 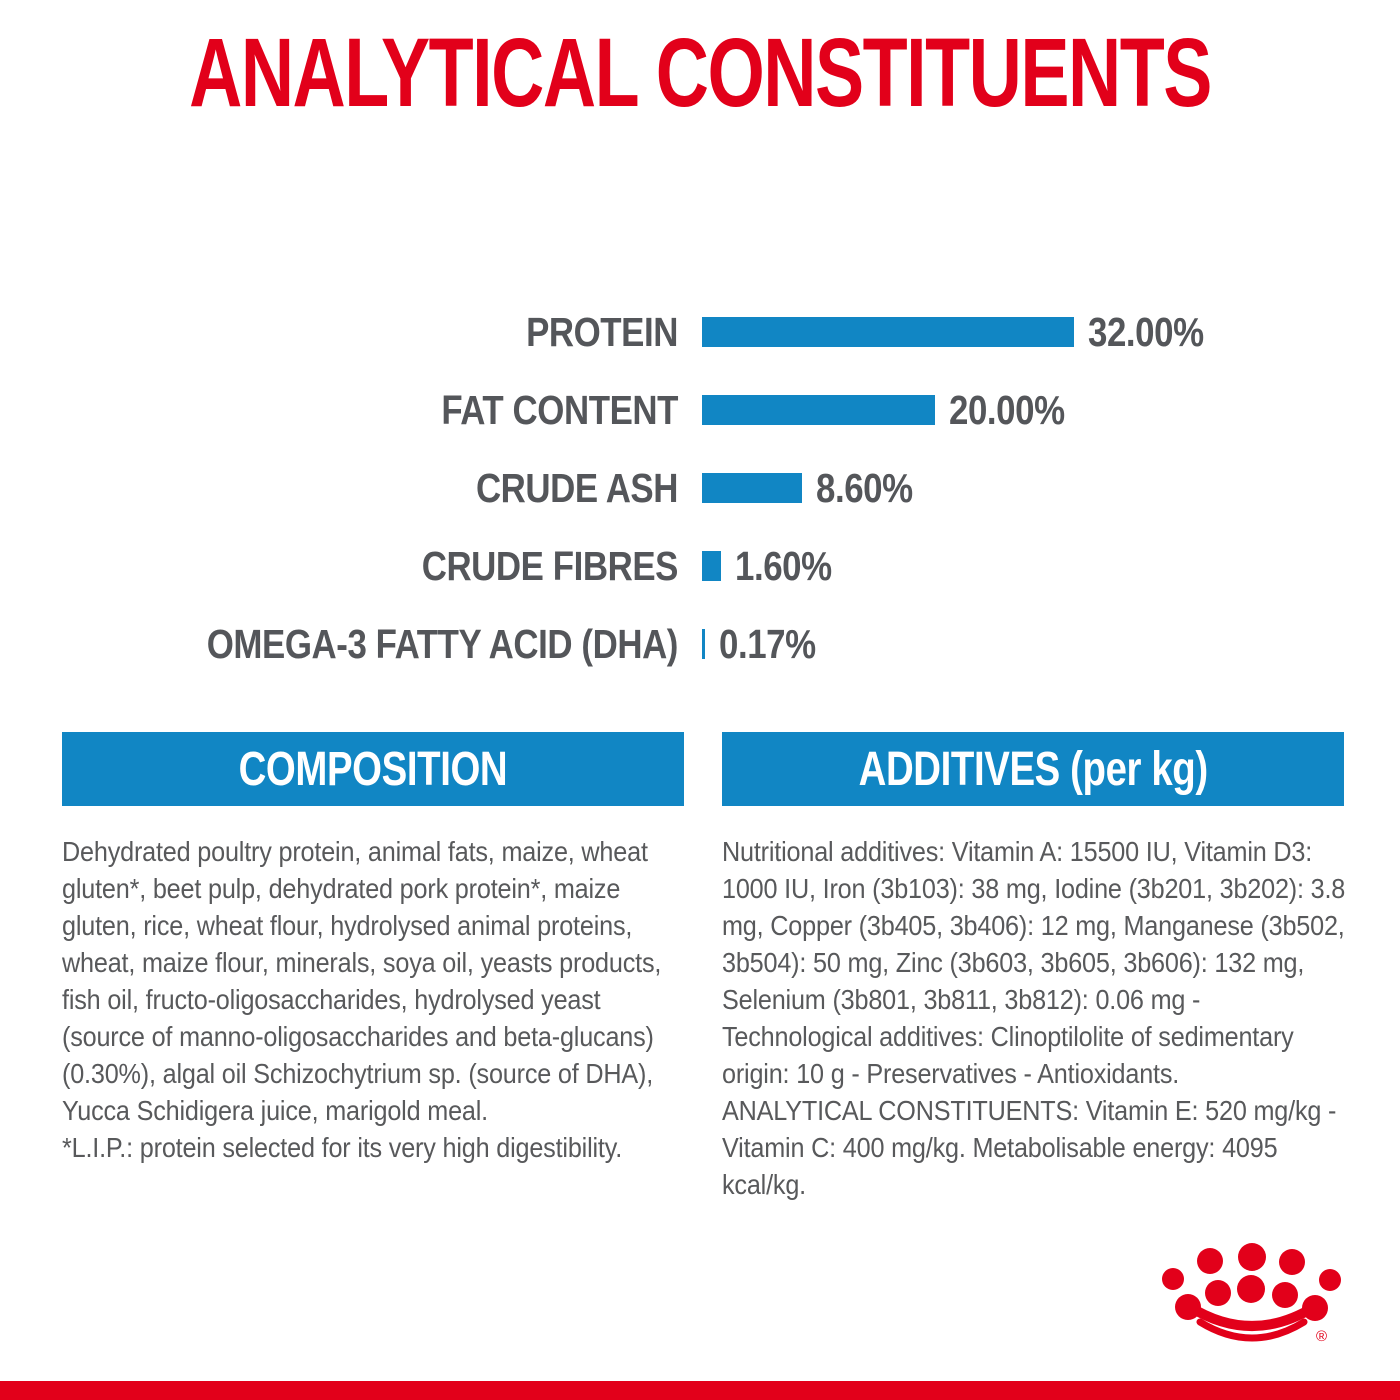 I want to click on chart-bar-area: 1.60%, so click(x=775, y=566).